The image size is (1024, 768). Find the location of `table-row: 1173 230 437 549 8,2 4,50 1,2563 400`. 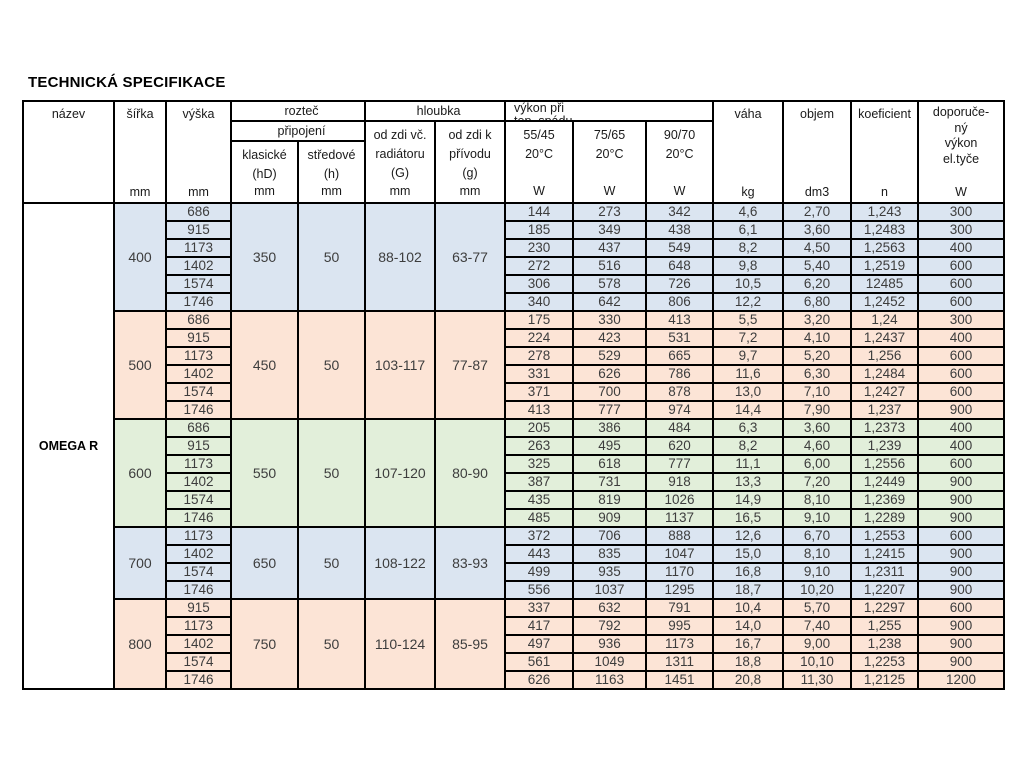

table-row: 1173 230 437 549 8,2 4,50 1,2563 400 is located at coordinates (514, 248).